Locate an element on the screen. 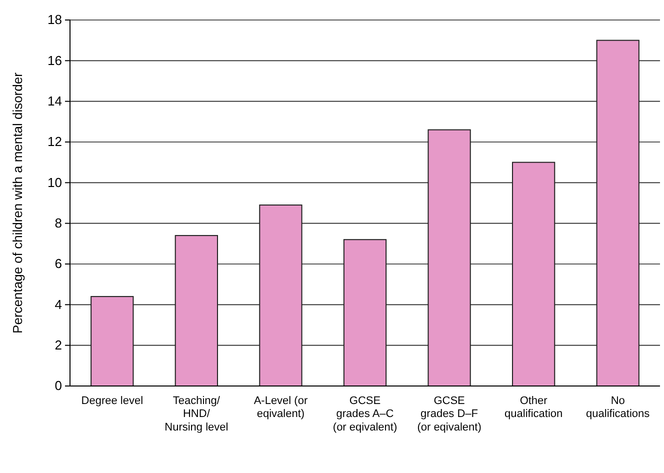 Image resolution: width=664 pixels, height=473 pixels. y-tick-label: 18 is located at coordinates (55, 20).